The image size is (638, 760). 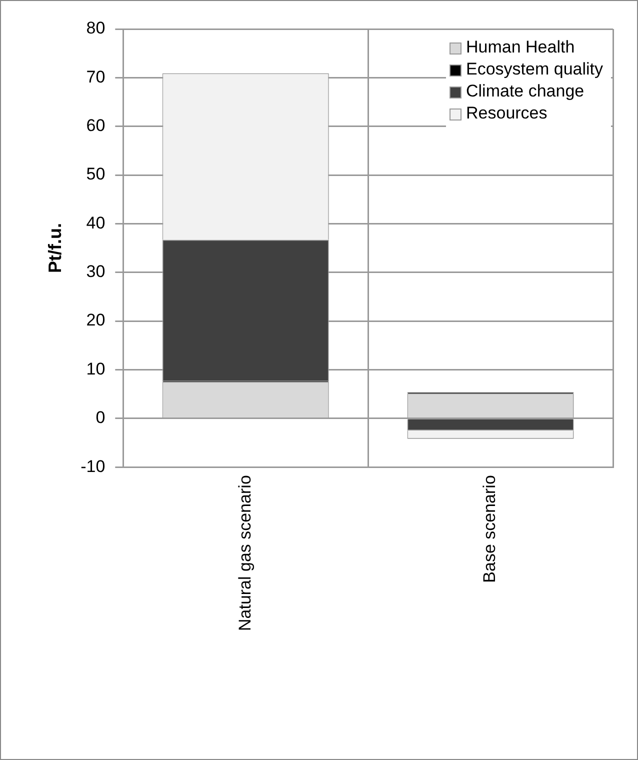 What do you see at coordinates (101, 418) in the screenshot?
I see `y-tick-label: 0` at bounding box center [101, 418].